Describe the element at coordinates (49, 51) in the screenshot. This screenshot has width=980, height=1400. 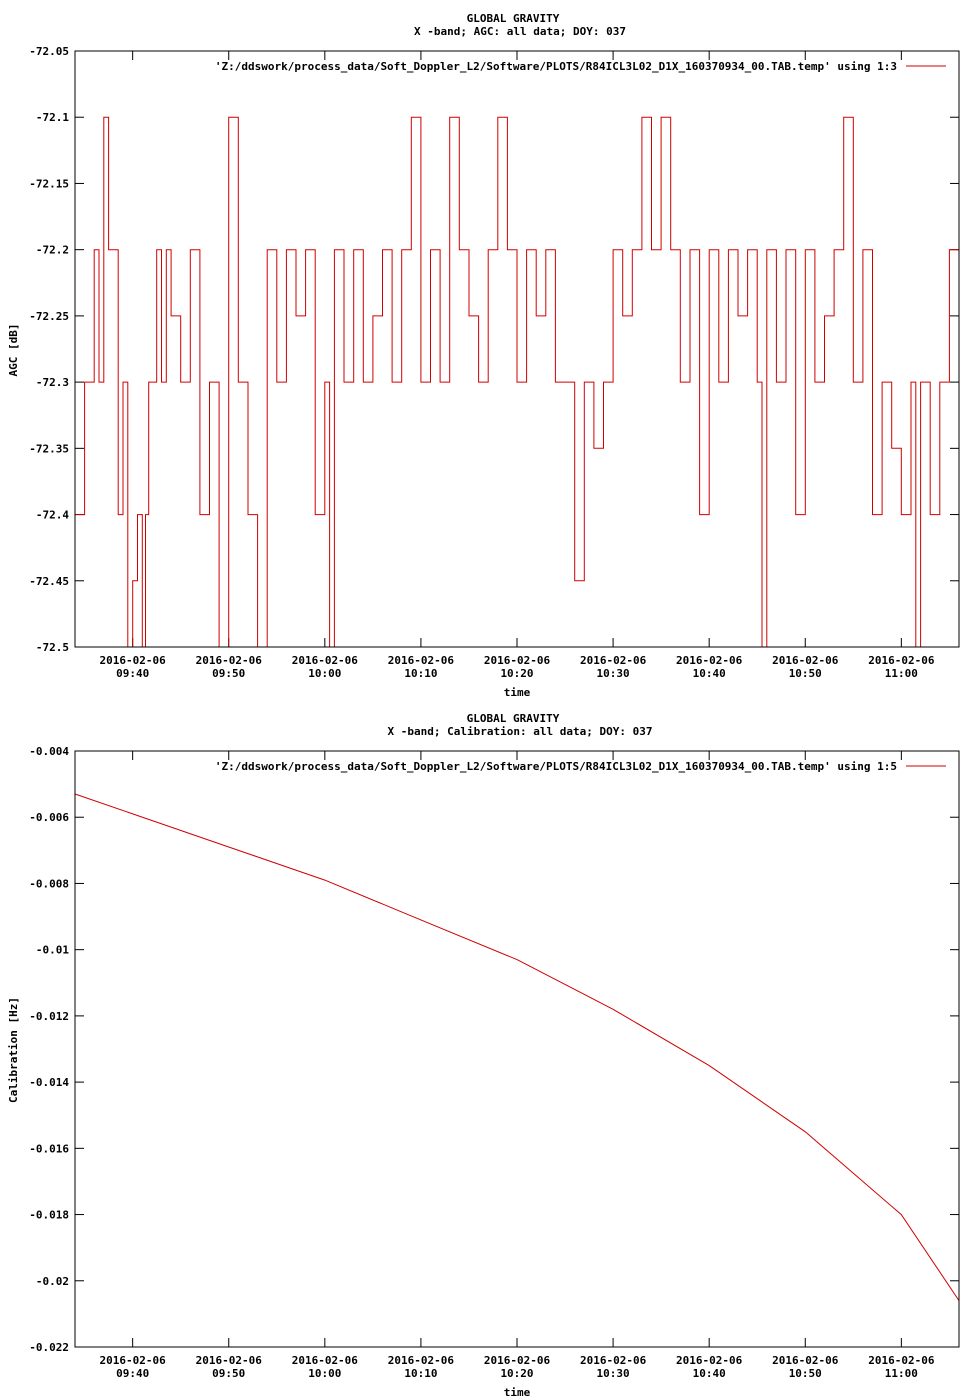
I see `y-tick-label: -72.05` at that location.